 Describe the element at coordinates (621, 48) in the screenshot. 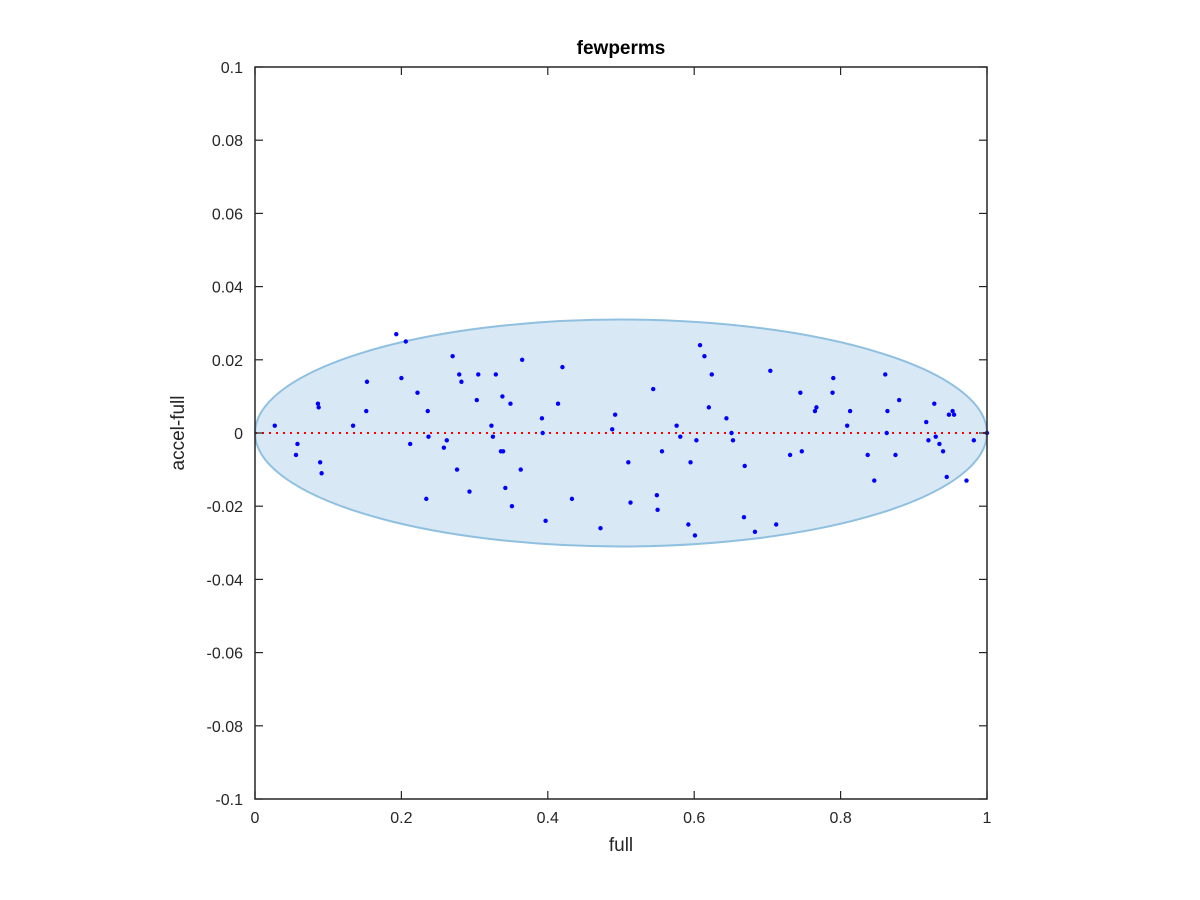

I see `chart-title: fewperms` at that location.